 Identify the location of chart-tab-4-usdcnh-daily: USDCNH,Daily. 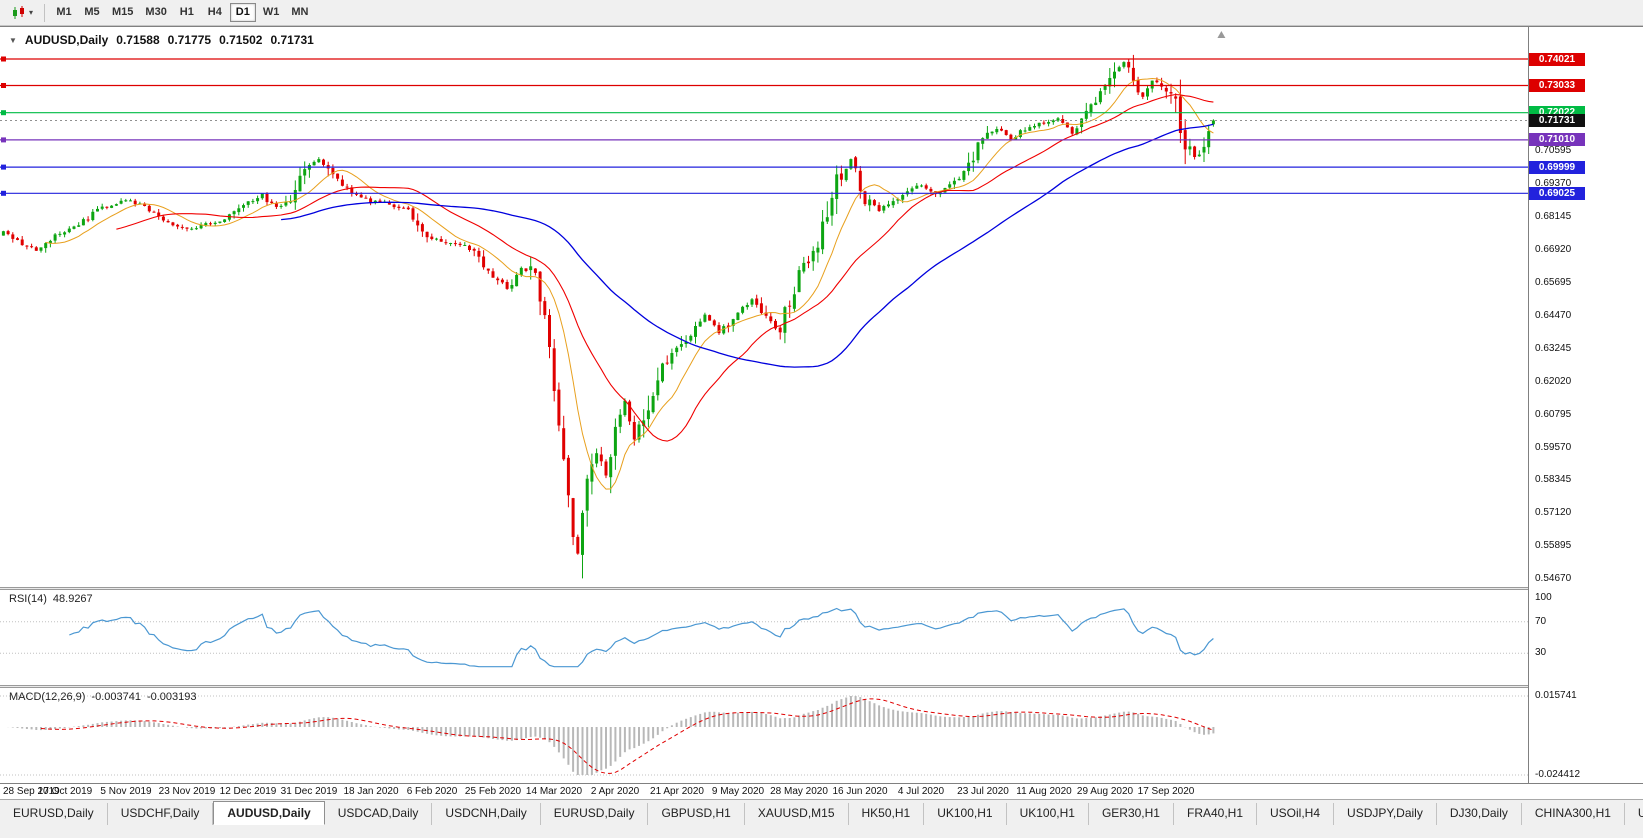
(486, 814).